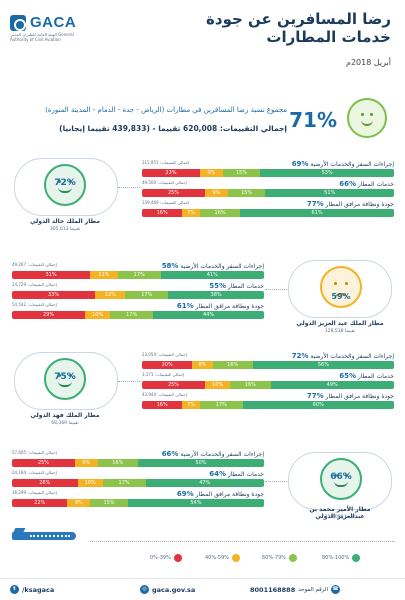 This screenshot has width=405, height=600. Describe the element at coordinates (138, 275) in the screenshot. I see `stacked-bar: 31% 11% 17% 41%` at that location.